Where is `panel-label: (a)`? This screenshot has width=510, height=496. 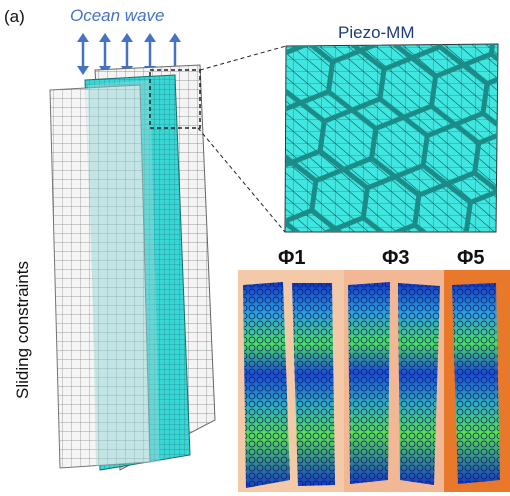 panel-label: (a) is located at coordinates (14, 16).